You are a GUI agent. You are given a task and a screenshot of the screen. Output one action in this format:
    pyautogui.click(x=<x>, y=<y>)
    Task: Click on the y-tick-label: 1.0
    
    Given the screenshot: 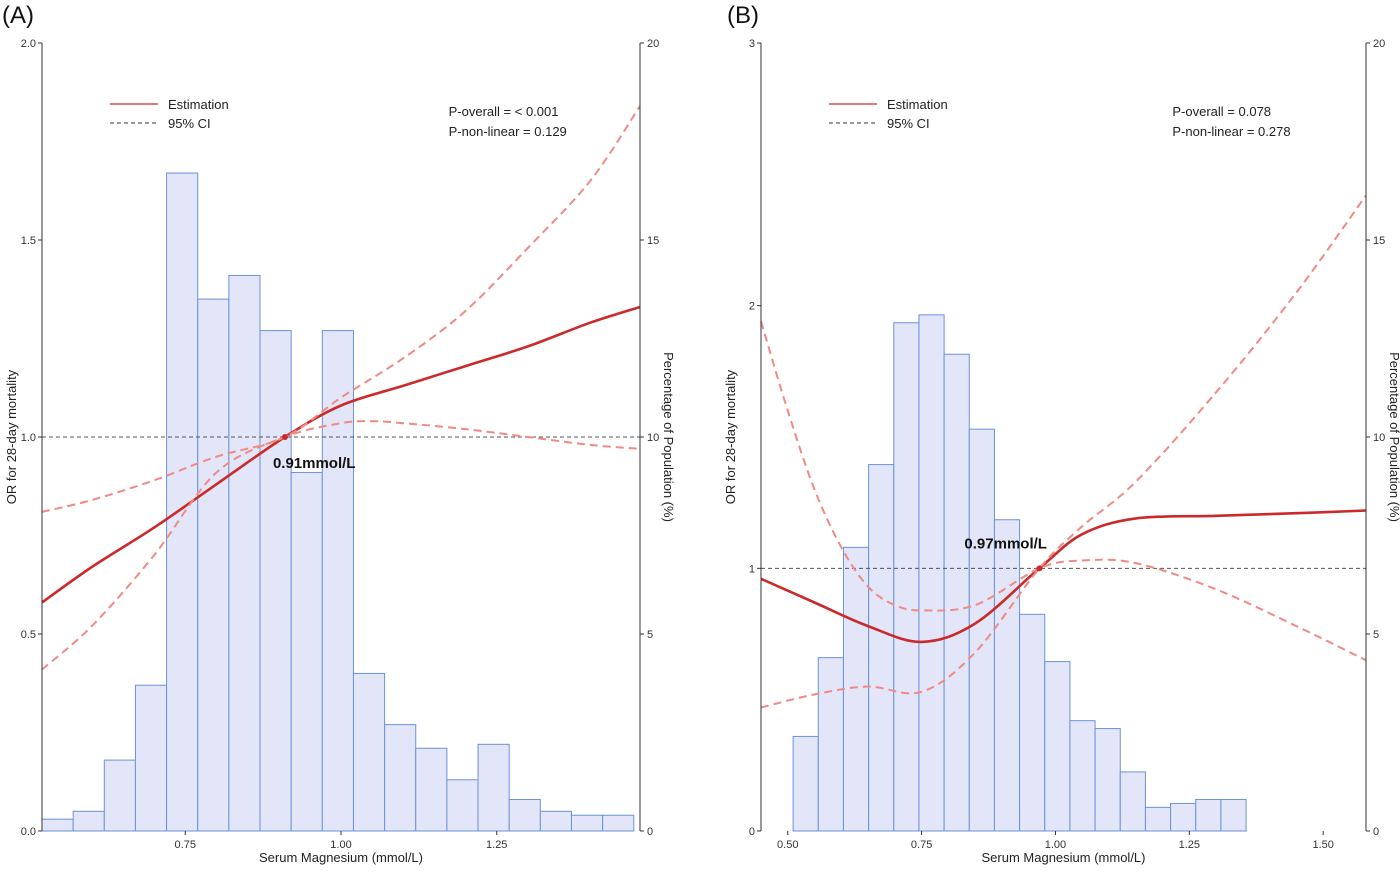 What is the action you would take?
    pyautogui.click(x=28, y=438)
    